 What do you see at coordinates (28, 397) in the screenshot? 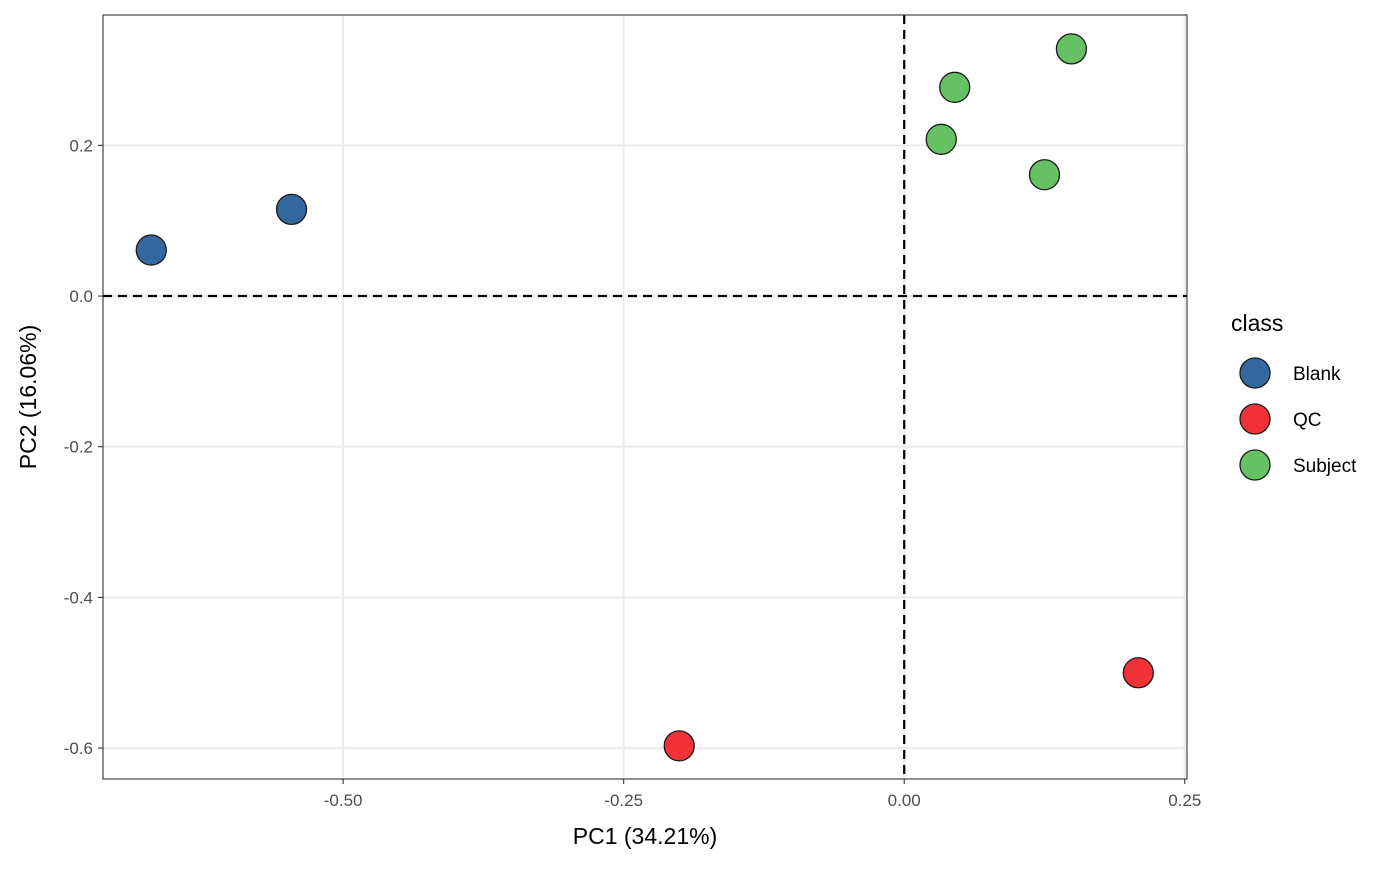
I see `y-axis-label: PC2 (16.06%)` at bounding box center [28, 397].